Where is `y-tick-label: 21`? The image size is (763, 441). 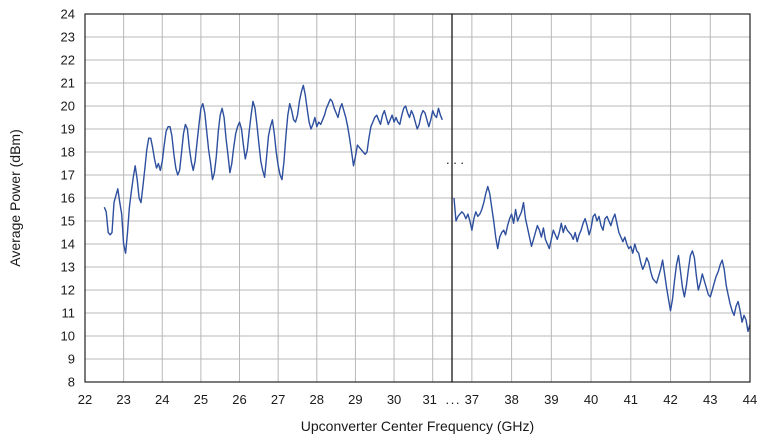 y-tick-label: 21 is located at coordinates (68, 83).